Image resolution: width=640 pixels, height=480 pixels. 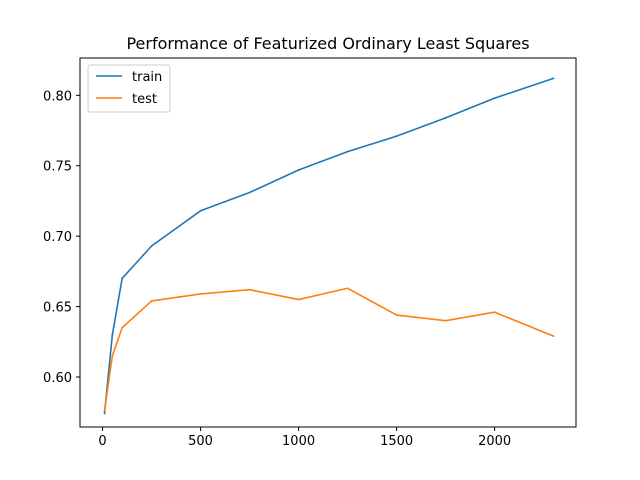 I want to click on x-tick-label: 2000, so click(x=494, y=441).